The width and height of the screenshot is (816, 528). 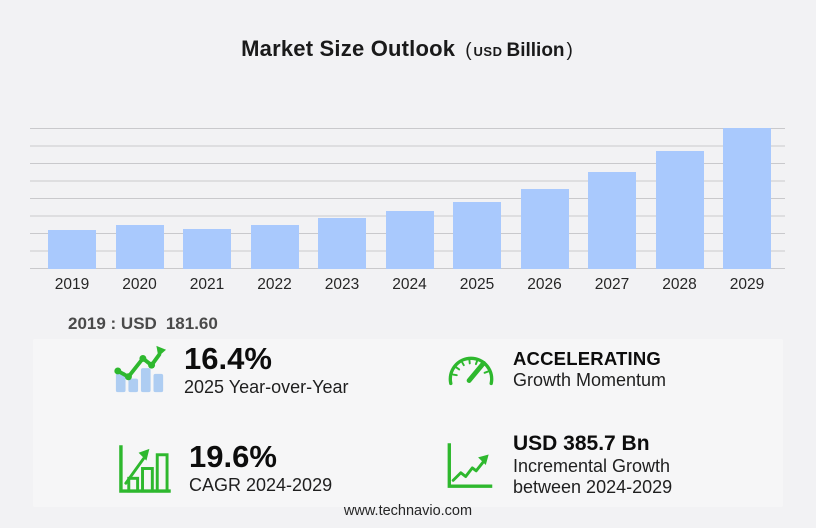 I want to click on x-tick-label-2028: 2028, so click(x=679, y=284).